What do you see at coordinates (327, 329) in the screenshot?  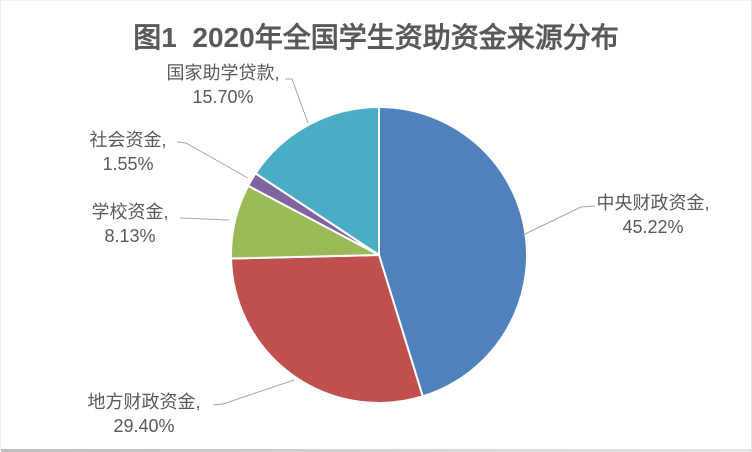 I see `pie-slice-地方财政资金` at bounding box center [327, 329].